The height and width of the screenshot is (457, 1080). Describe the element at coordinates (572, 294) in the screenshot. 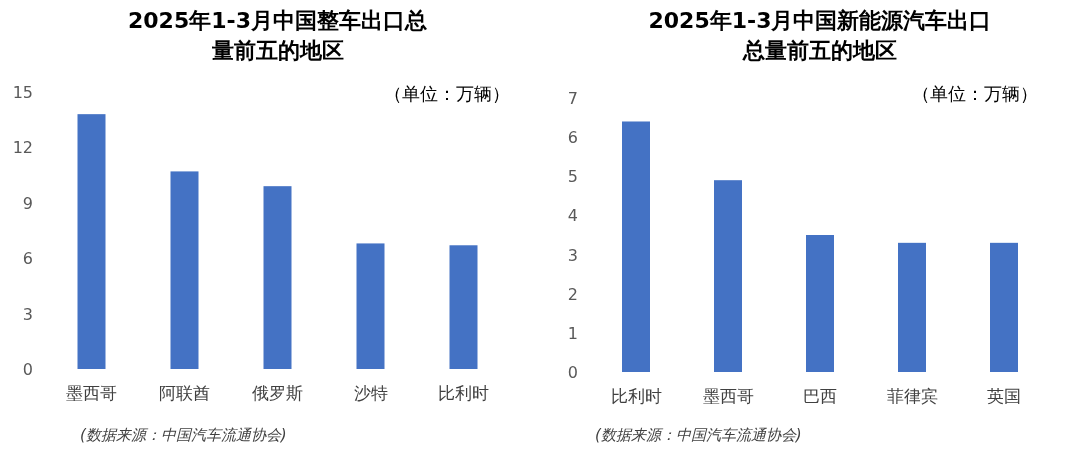

I see `y-tick-label: 2` at that location.